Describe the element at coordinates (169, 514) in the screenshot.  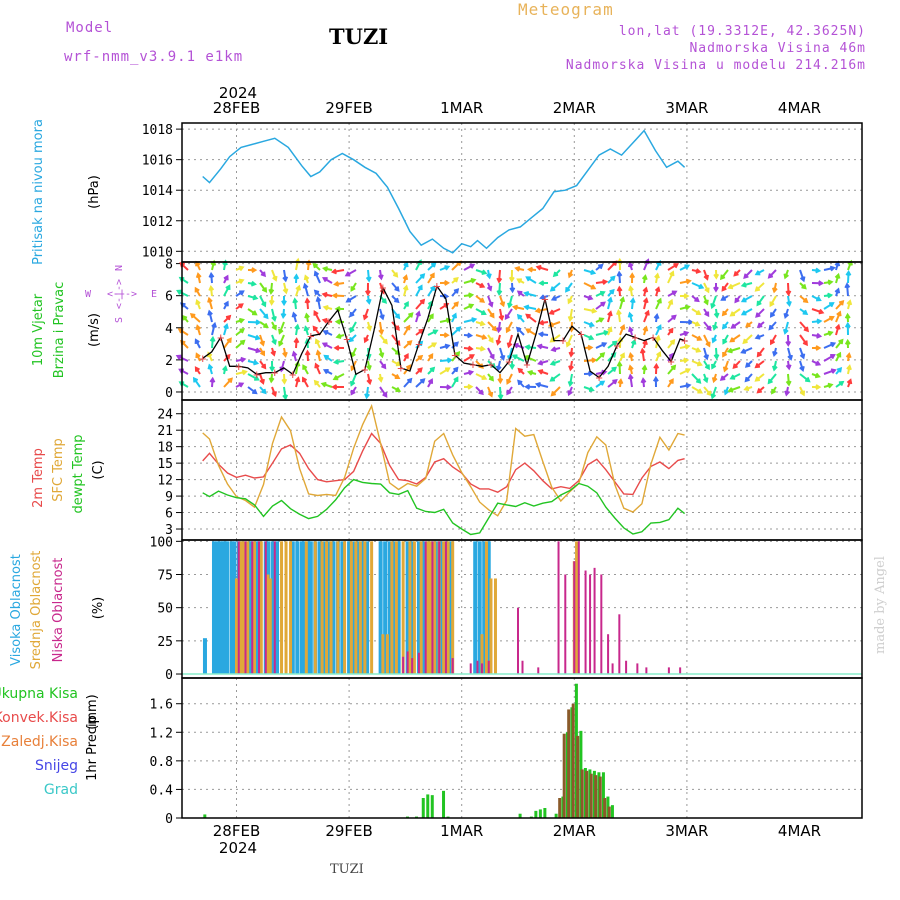
I see `y-tick-label: 6` at that location.